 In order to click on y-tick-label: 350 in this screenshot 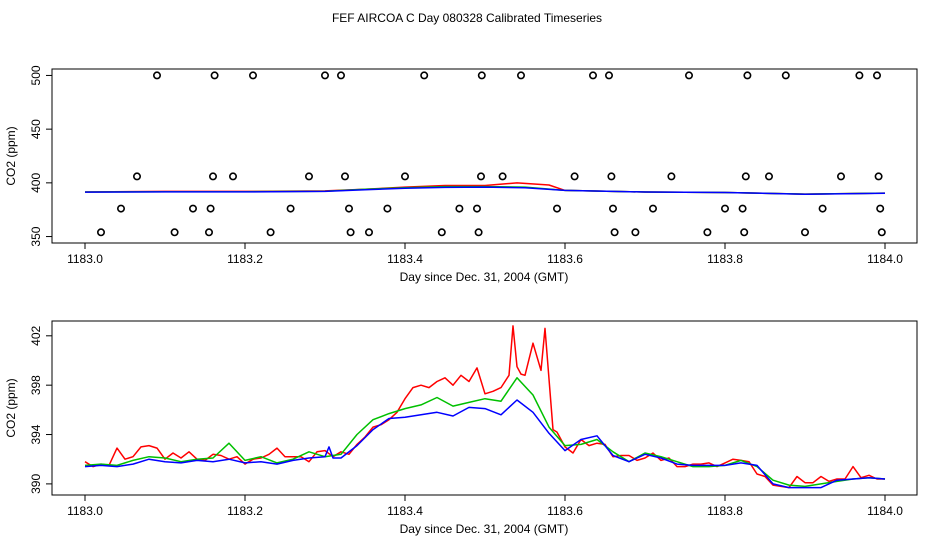, I will do `click(36, 236)`.